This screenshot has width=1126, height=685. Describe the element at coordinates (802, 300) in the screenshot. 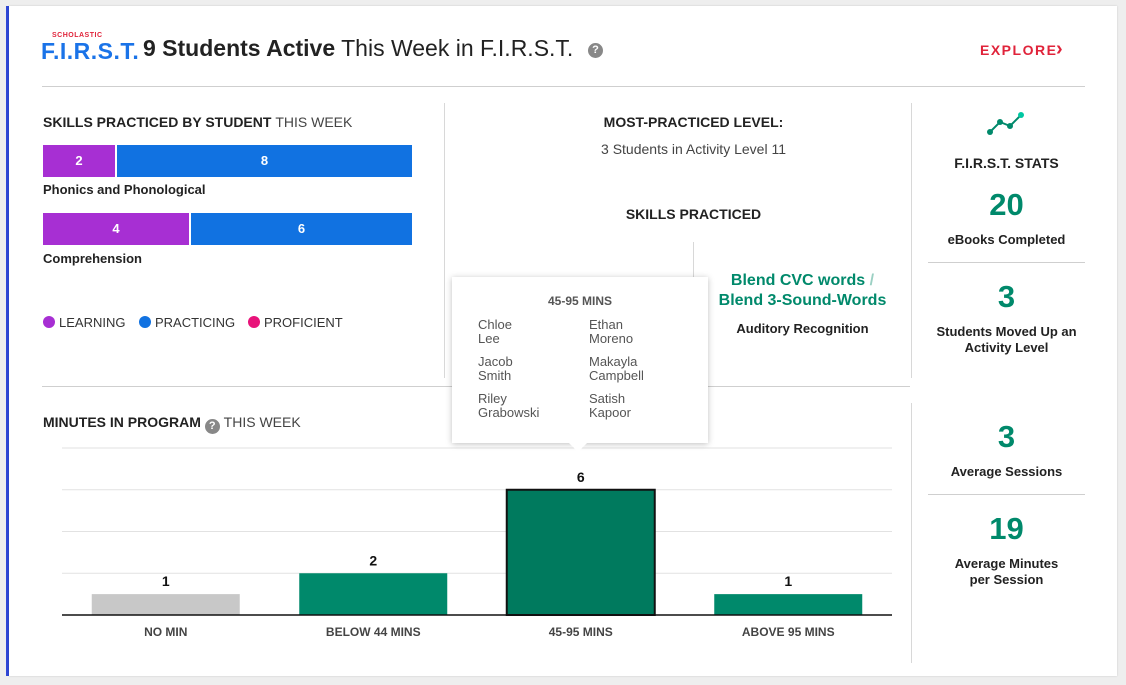

I see `skill-link-2: Blend 3-Sound-Words` at that location.